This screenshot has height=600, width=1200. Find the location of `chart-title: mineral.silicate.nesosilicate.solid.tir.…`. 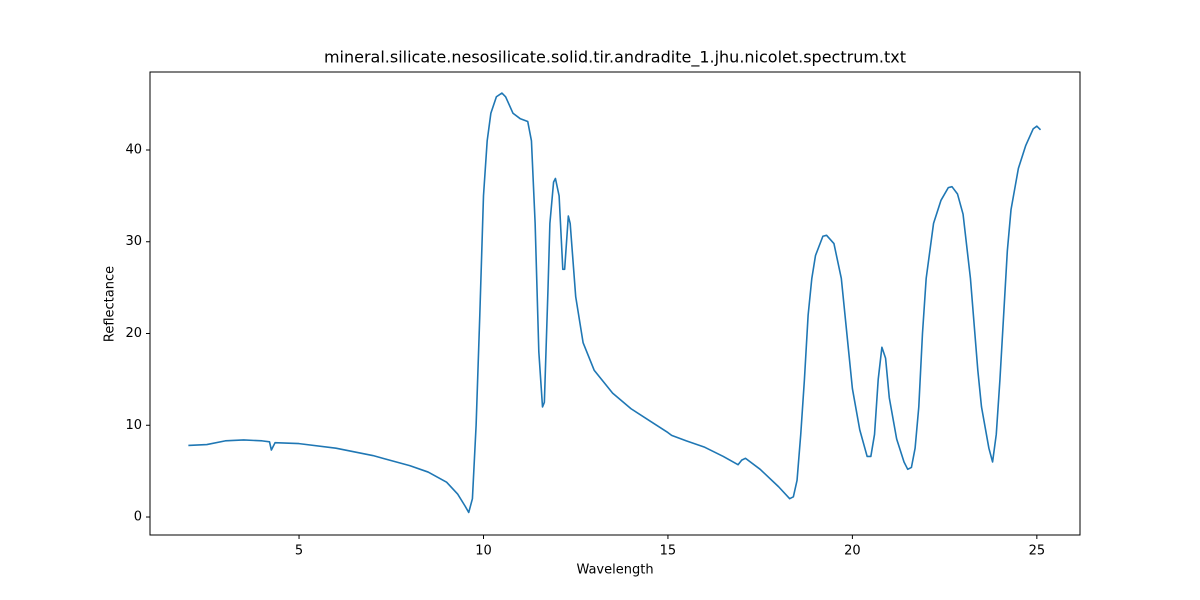

chart-title: mineral.silicate.nesosilicate.solid.tir.… is located at coordinates (615, 58).